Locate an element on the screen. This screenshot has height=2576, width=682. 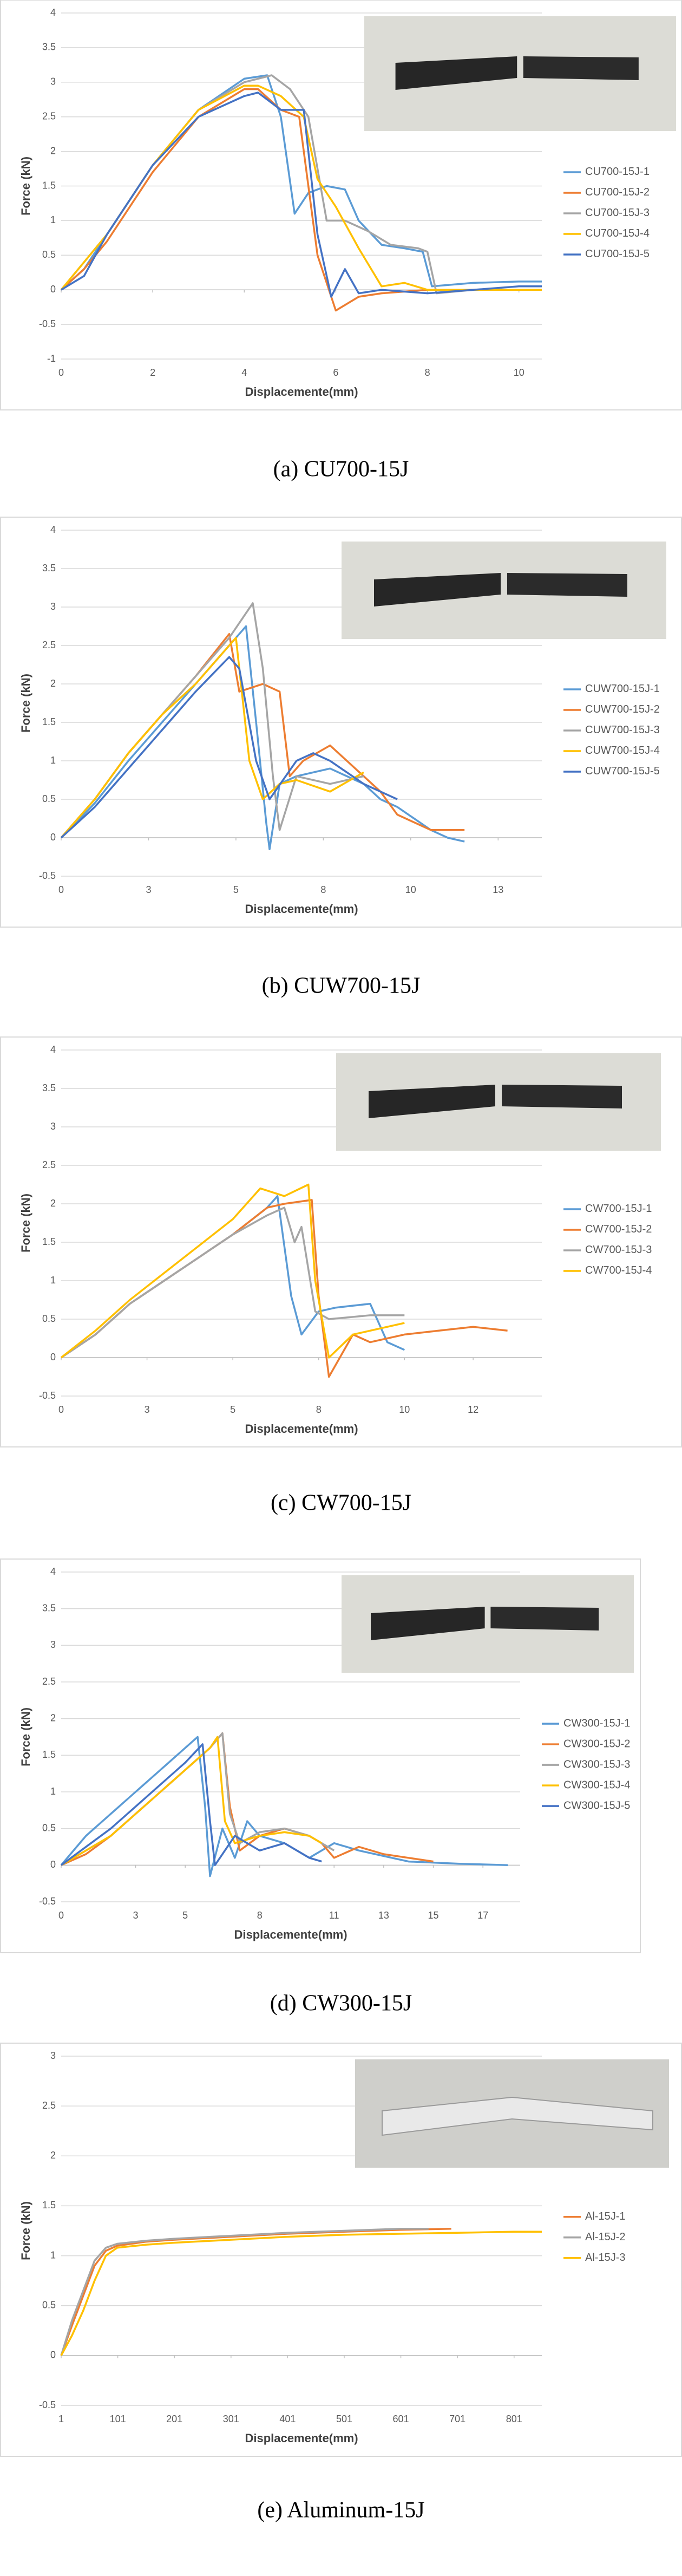
x-tick-label: 17 is located at coordinates (482, 1915).